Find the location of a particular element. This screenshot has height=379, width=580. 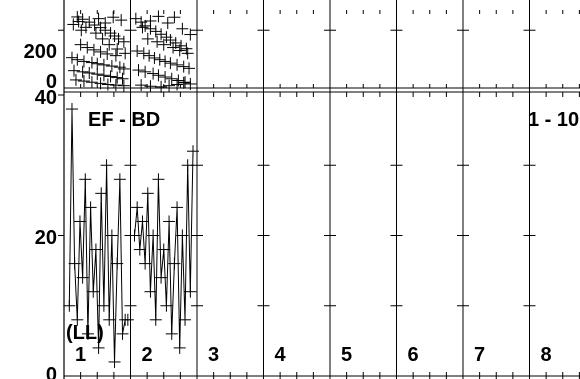

column-label-5: 5 is located at coordinates (346, 355).